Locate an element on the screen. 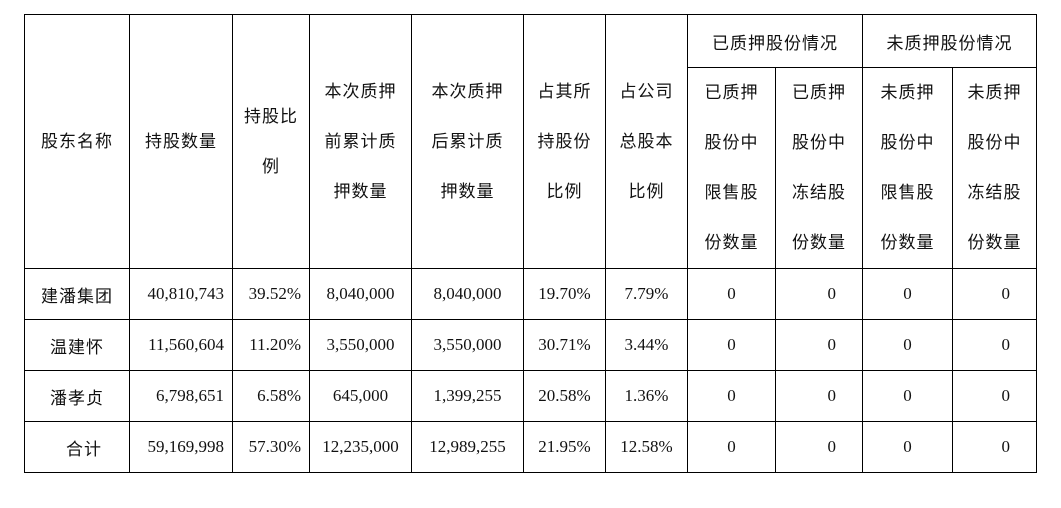 Image resolution: width=1061 pixels, height=508 pixels. header-before-pledge: 本次质押 前累计质 押数量 is located at coordinates (360, 141).